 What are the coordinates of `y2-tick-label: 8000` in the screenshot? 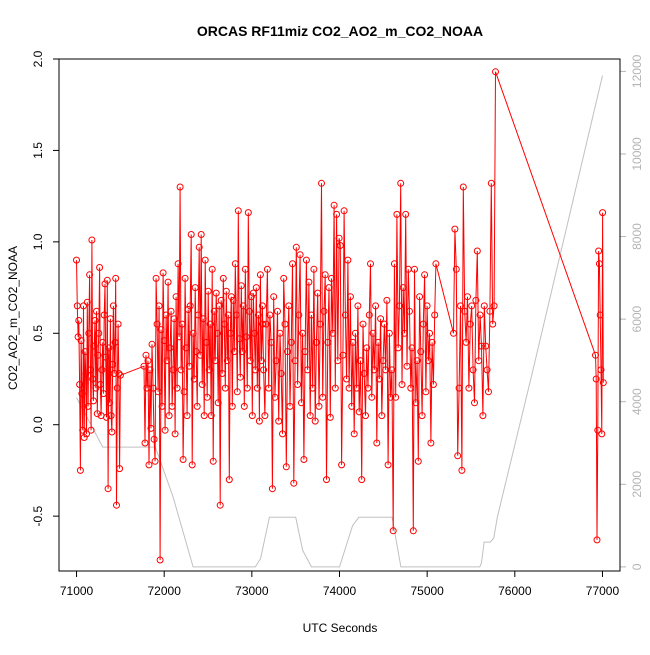 It's located at (637, 236).